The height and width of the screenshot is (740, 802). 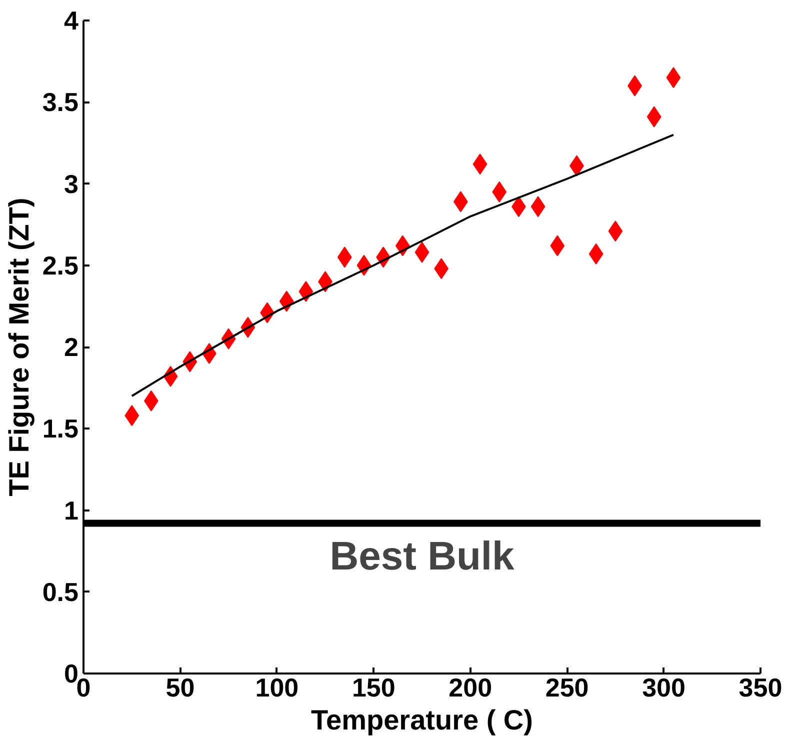 I want to click on y-tick-label: 3.5, so click(x=60, y=102).